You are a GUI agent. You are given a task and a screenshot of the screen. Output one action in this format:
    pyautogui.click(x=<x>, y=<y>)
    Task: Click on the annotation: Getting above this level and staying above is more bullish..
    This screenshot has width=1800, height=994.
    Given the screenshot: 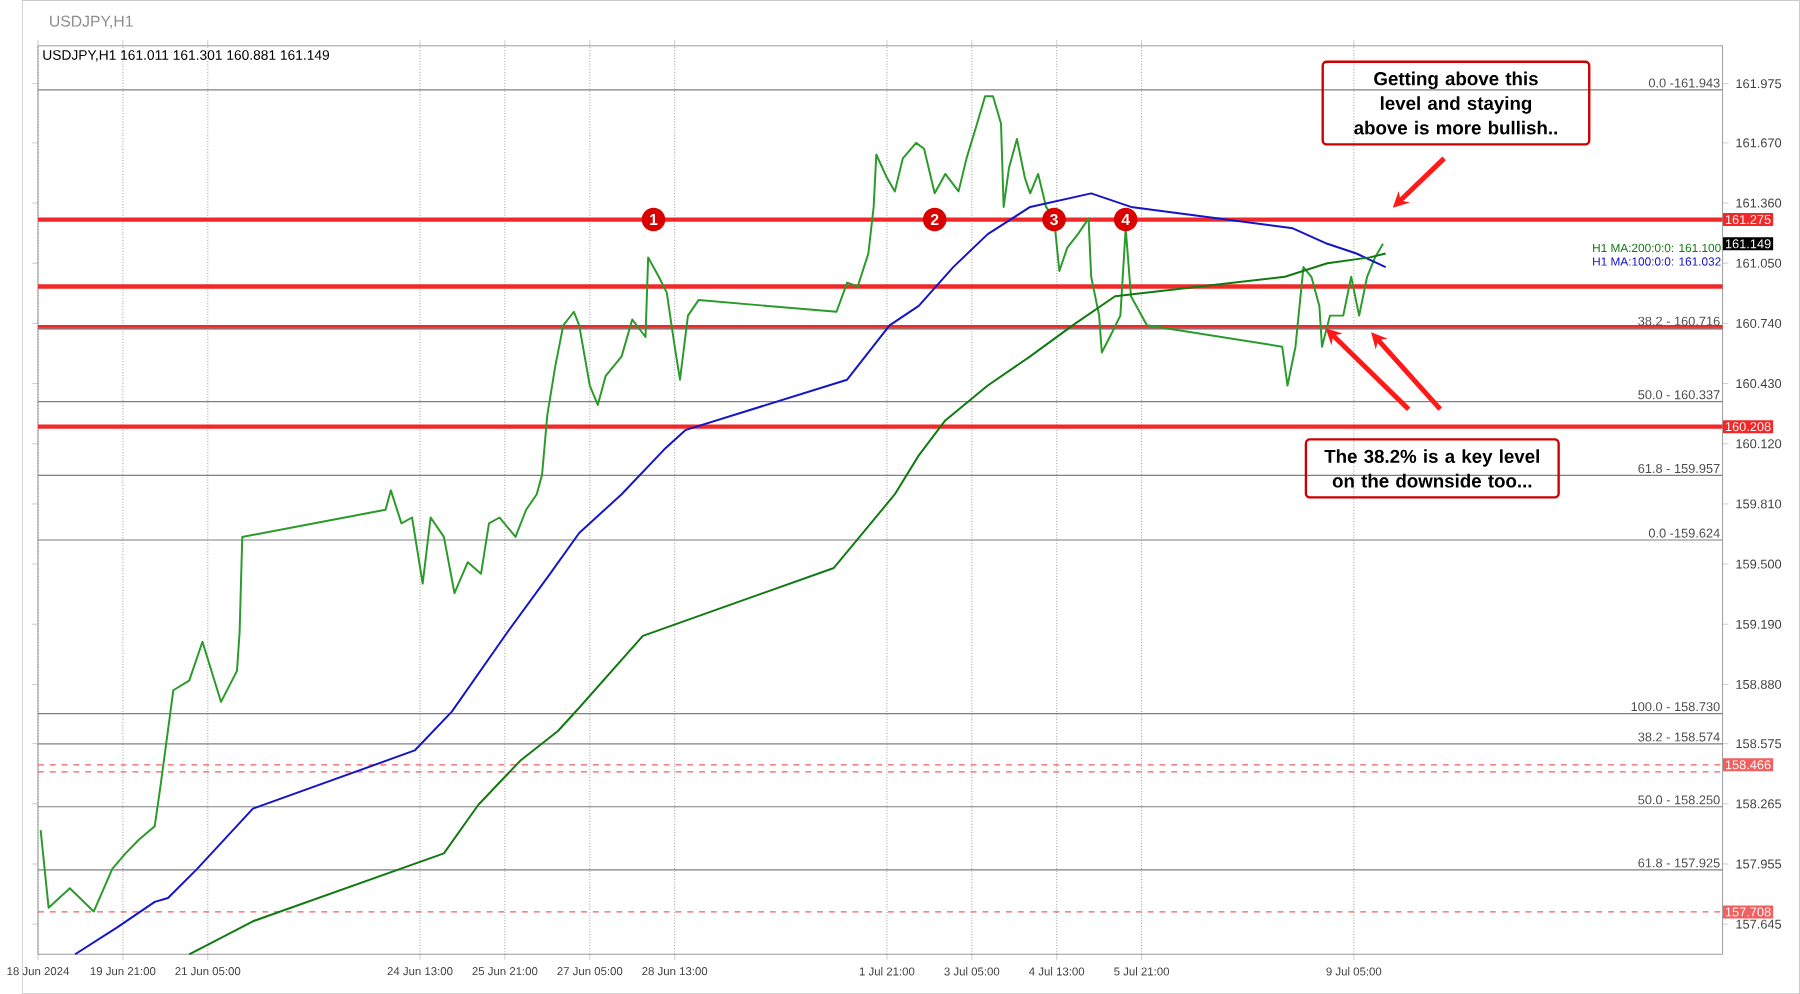 What is the action you would take?
    pyautogui.click(x=1455, y=103)
    